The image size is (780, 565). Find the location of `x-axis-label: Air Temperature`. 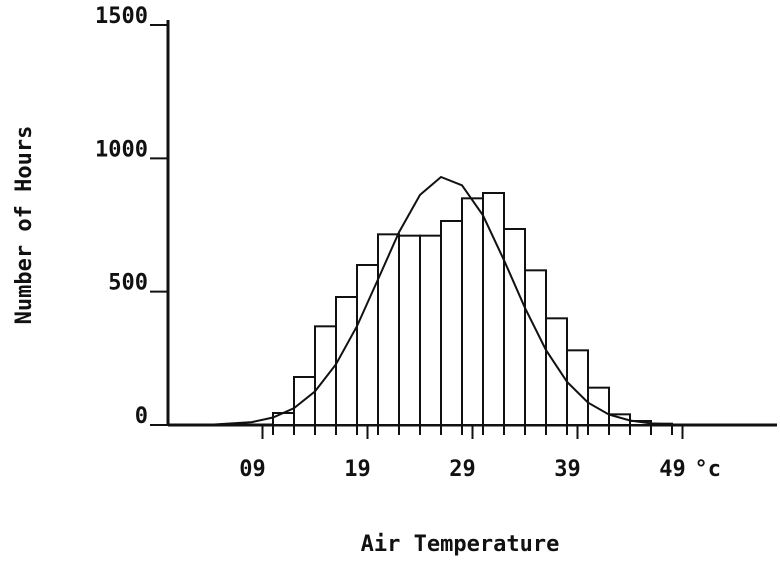

x-axis-label: Air Temperature is located at coordinates (460, 544).